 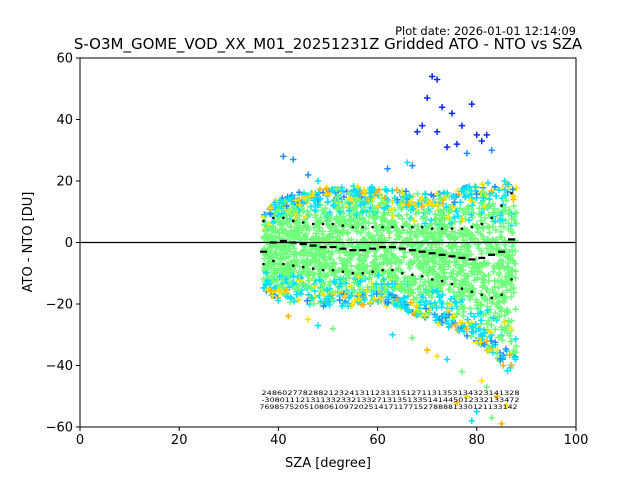 What do you see at coordinates (69, 243) in the screenshot?
I see `y-tick-label: 0` at bounding box center [69, 243].